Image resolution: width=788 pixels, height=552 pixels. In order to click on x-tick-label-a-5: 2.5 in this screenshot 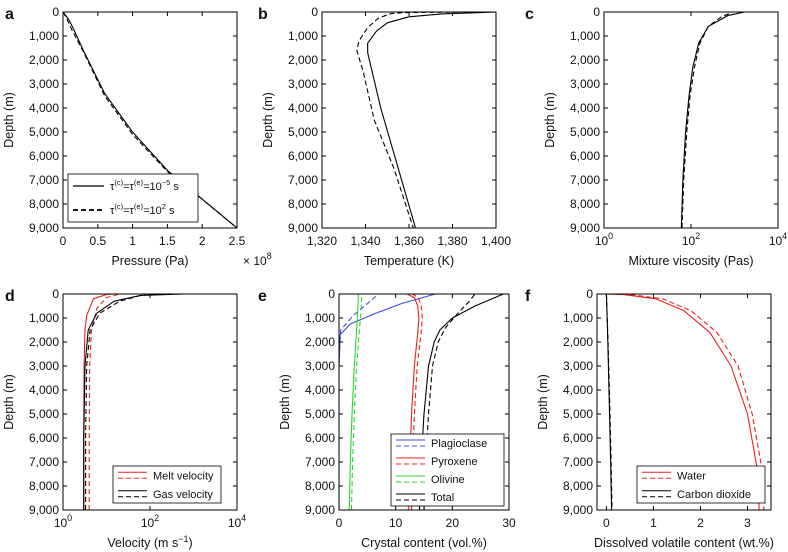, I will do `click(237, 241)`.